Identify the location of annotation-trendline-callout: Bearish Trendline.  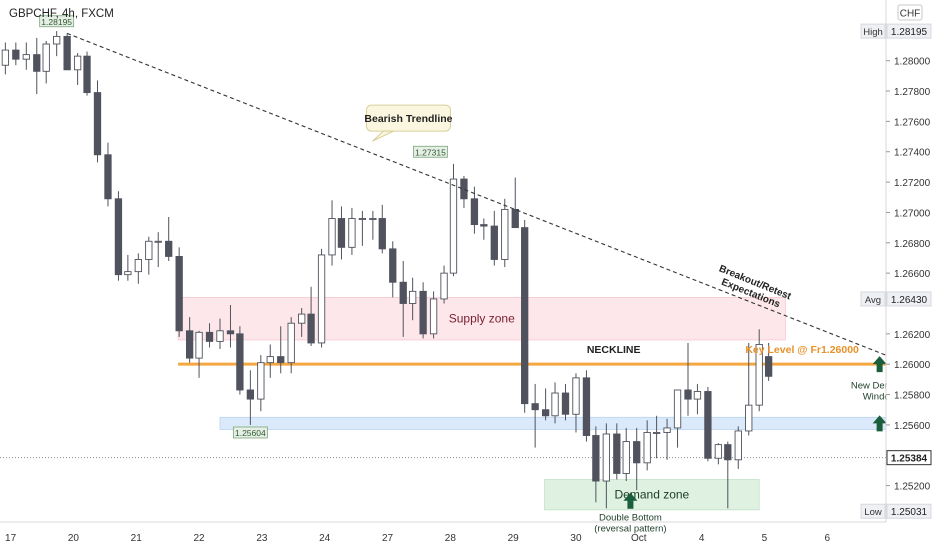
(408, 119).